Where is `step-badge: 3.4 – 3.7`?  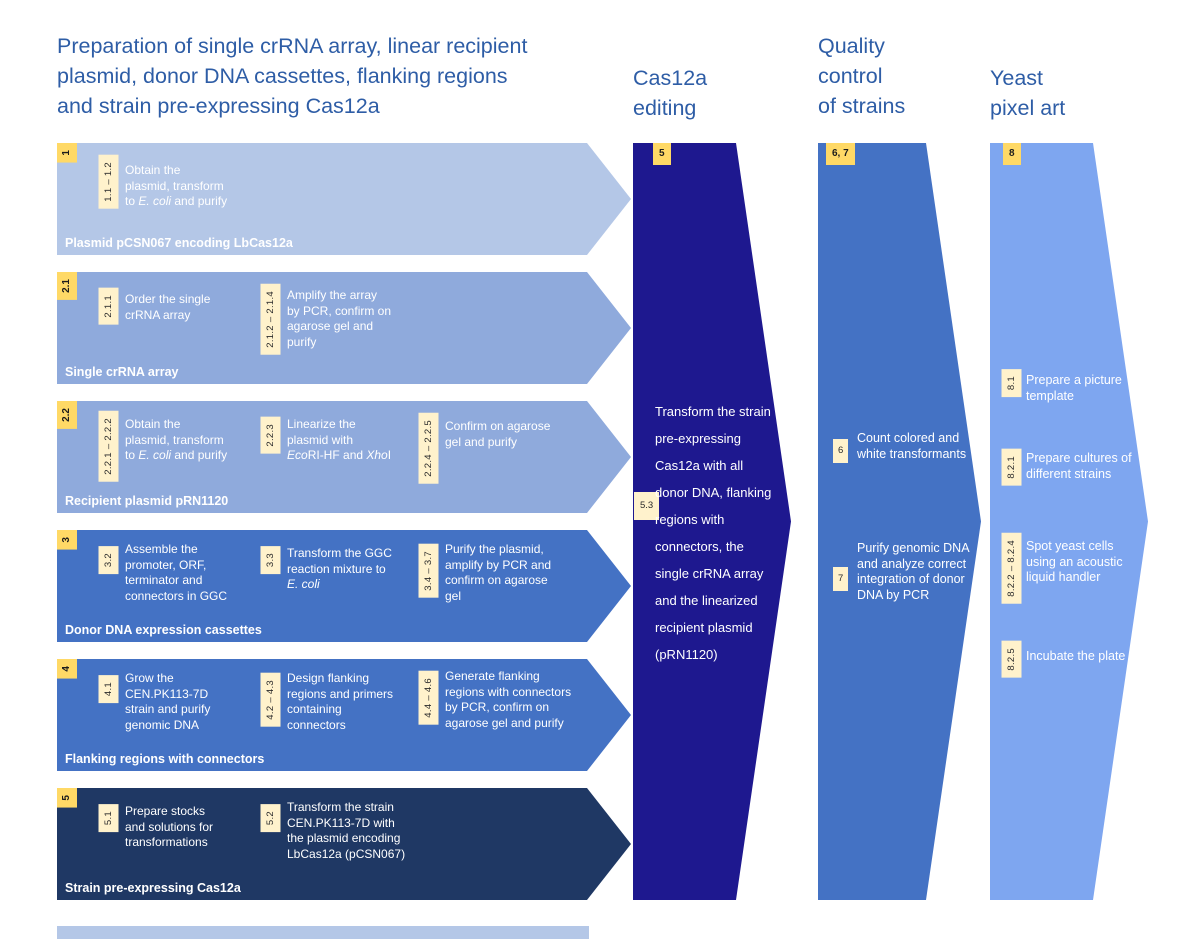 step-badge: 3.4 – 3.7 is located at coordinates (429, 571).